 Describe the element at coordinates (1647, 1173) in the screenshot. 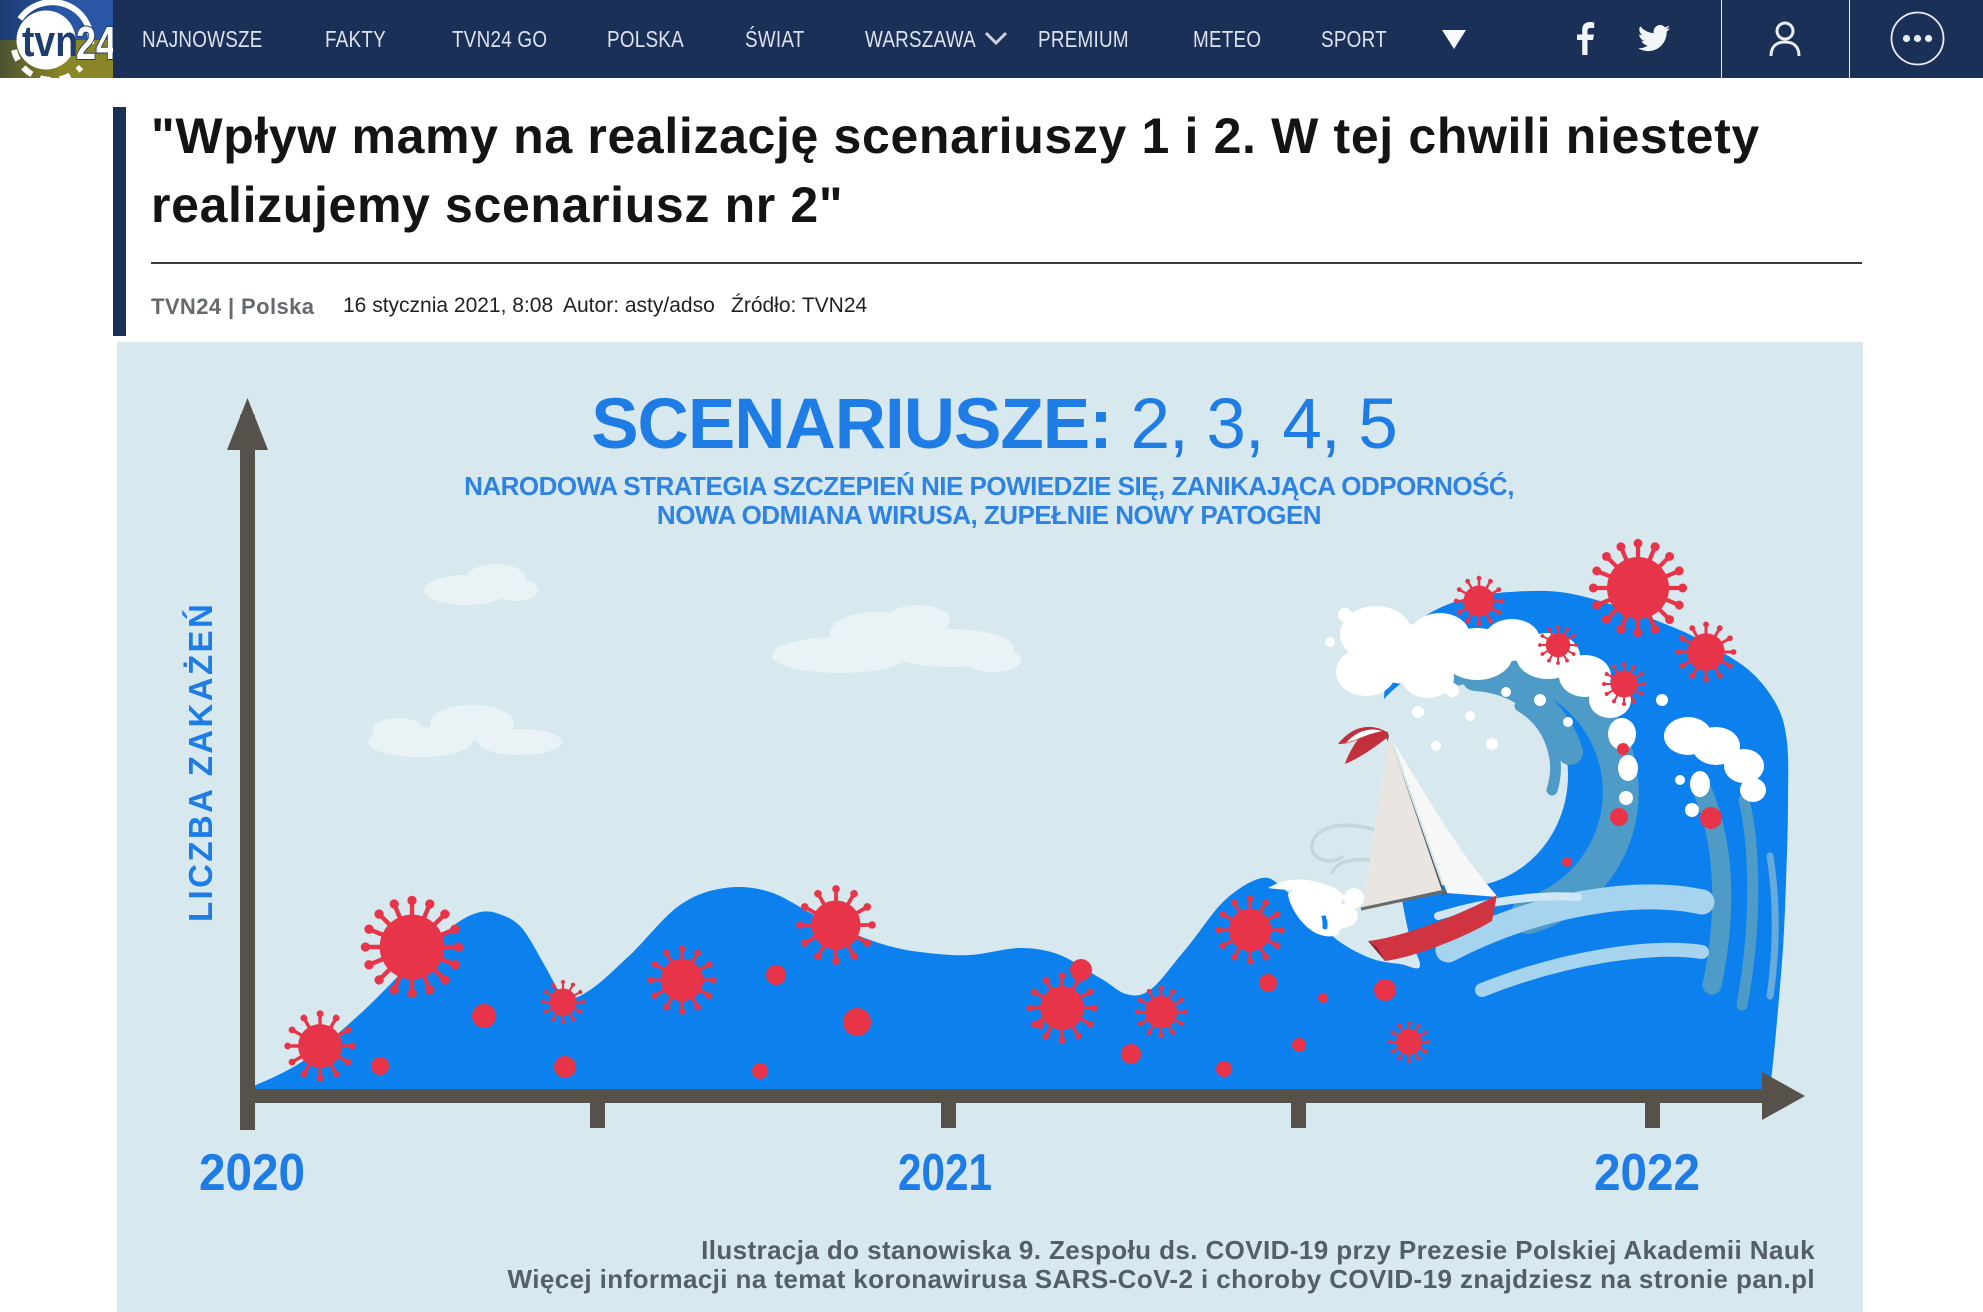

I see `svg-text: 2022` at that location.